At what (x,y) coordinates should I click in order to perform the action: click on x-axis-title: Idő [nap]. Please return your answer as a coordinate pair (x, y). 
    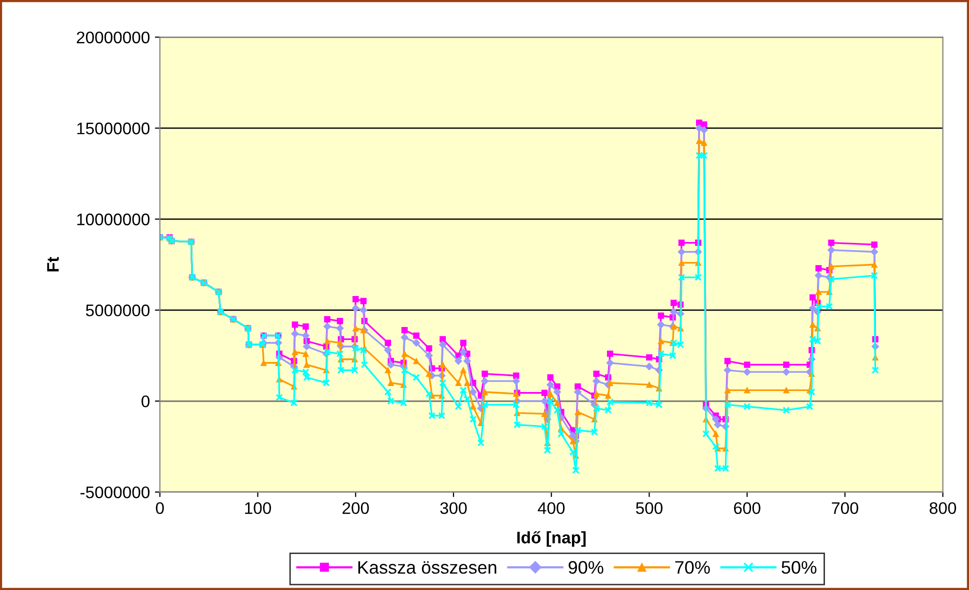
    Looking at the image, I should click on (551, 539).